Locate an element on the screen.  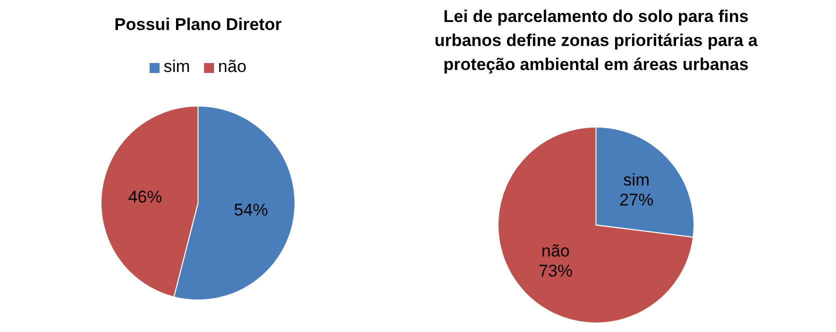
data-label: 54% is located at coordinates (251, 210).